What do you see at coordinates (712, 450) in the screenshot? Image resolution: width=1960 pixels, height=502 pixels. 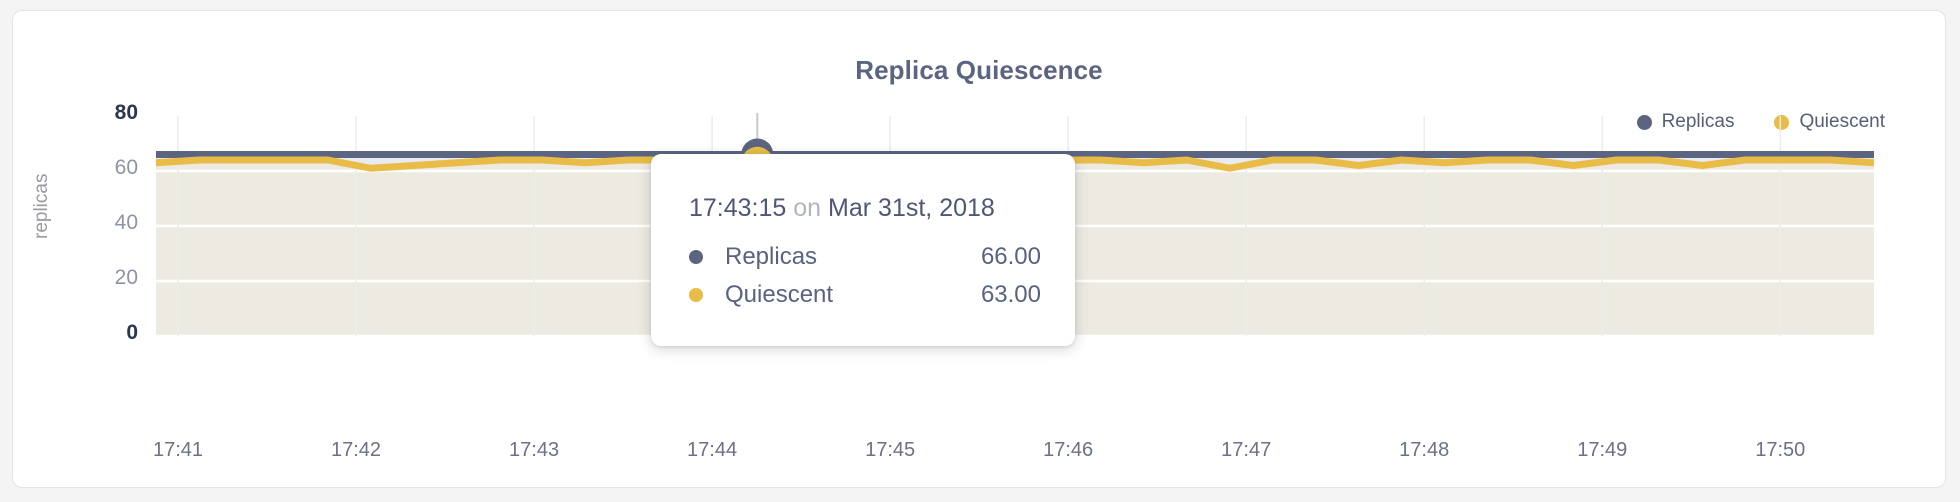 I see `x-axis-tick-label: 17:44` at bounding box center [712, 450].